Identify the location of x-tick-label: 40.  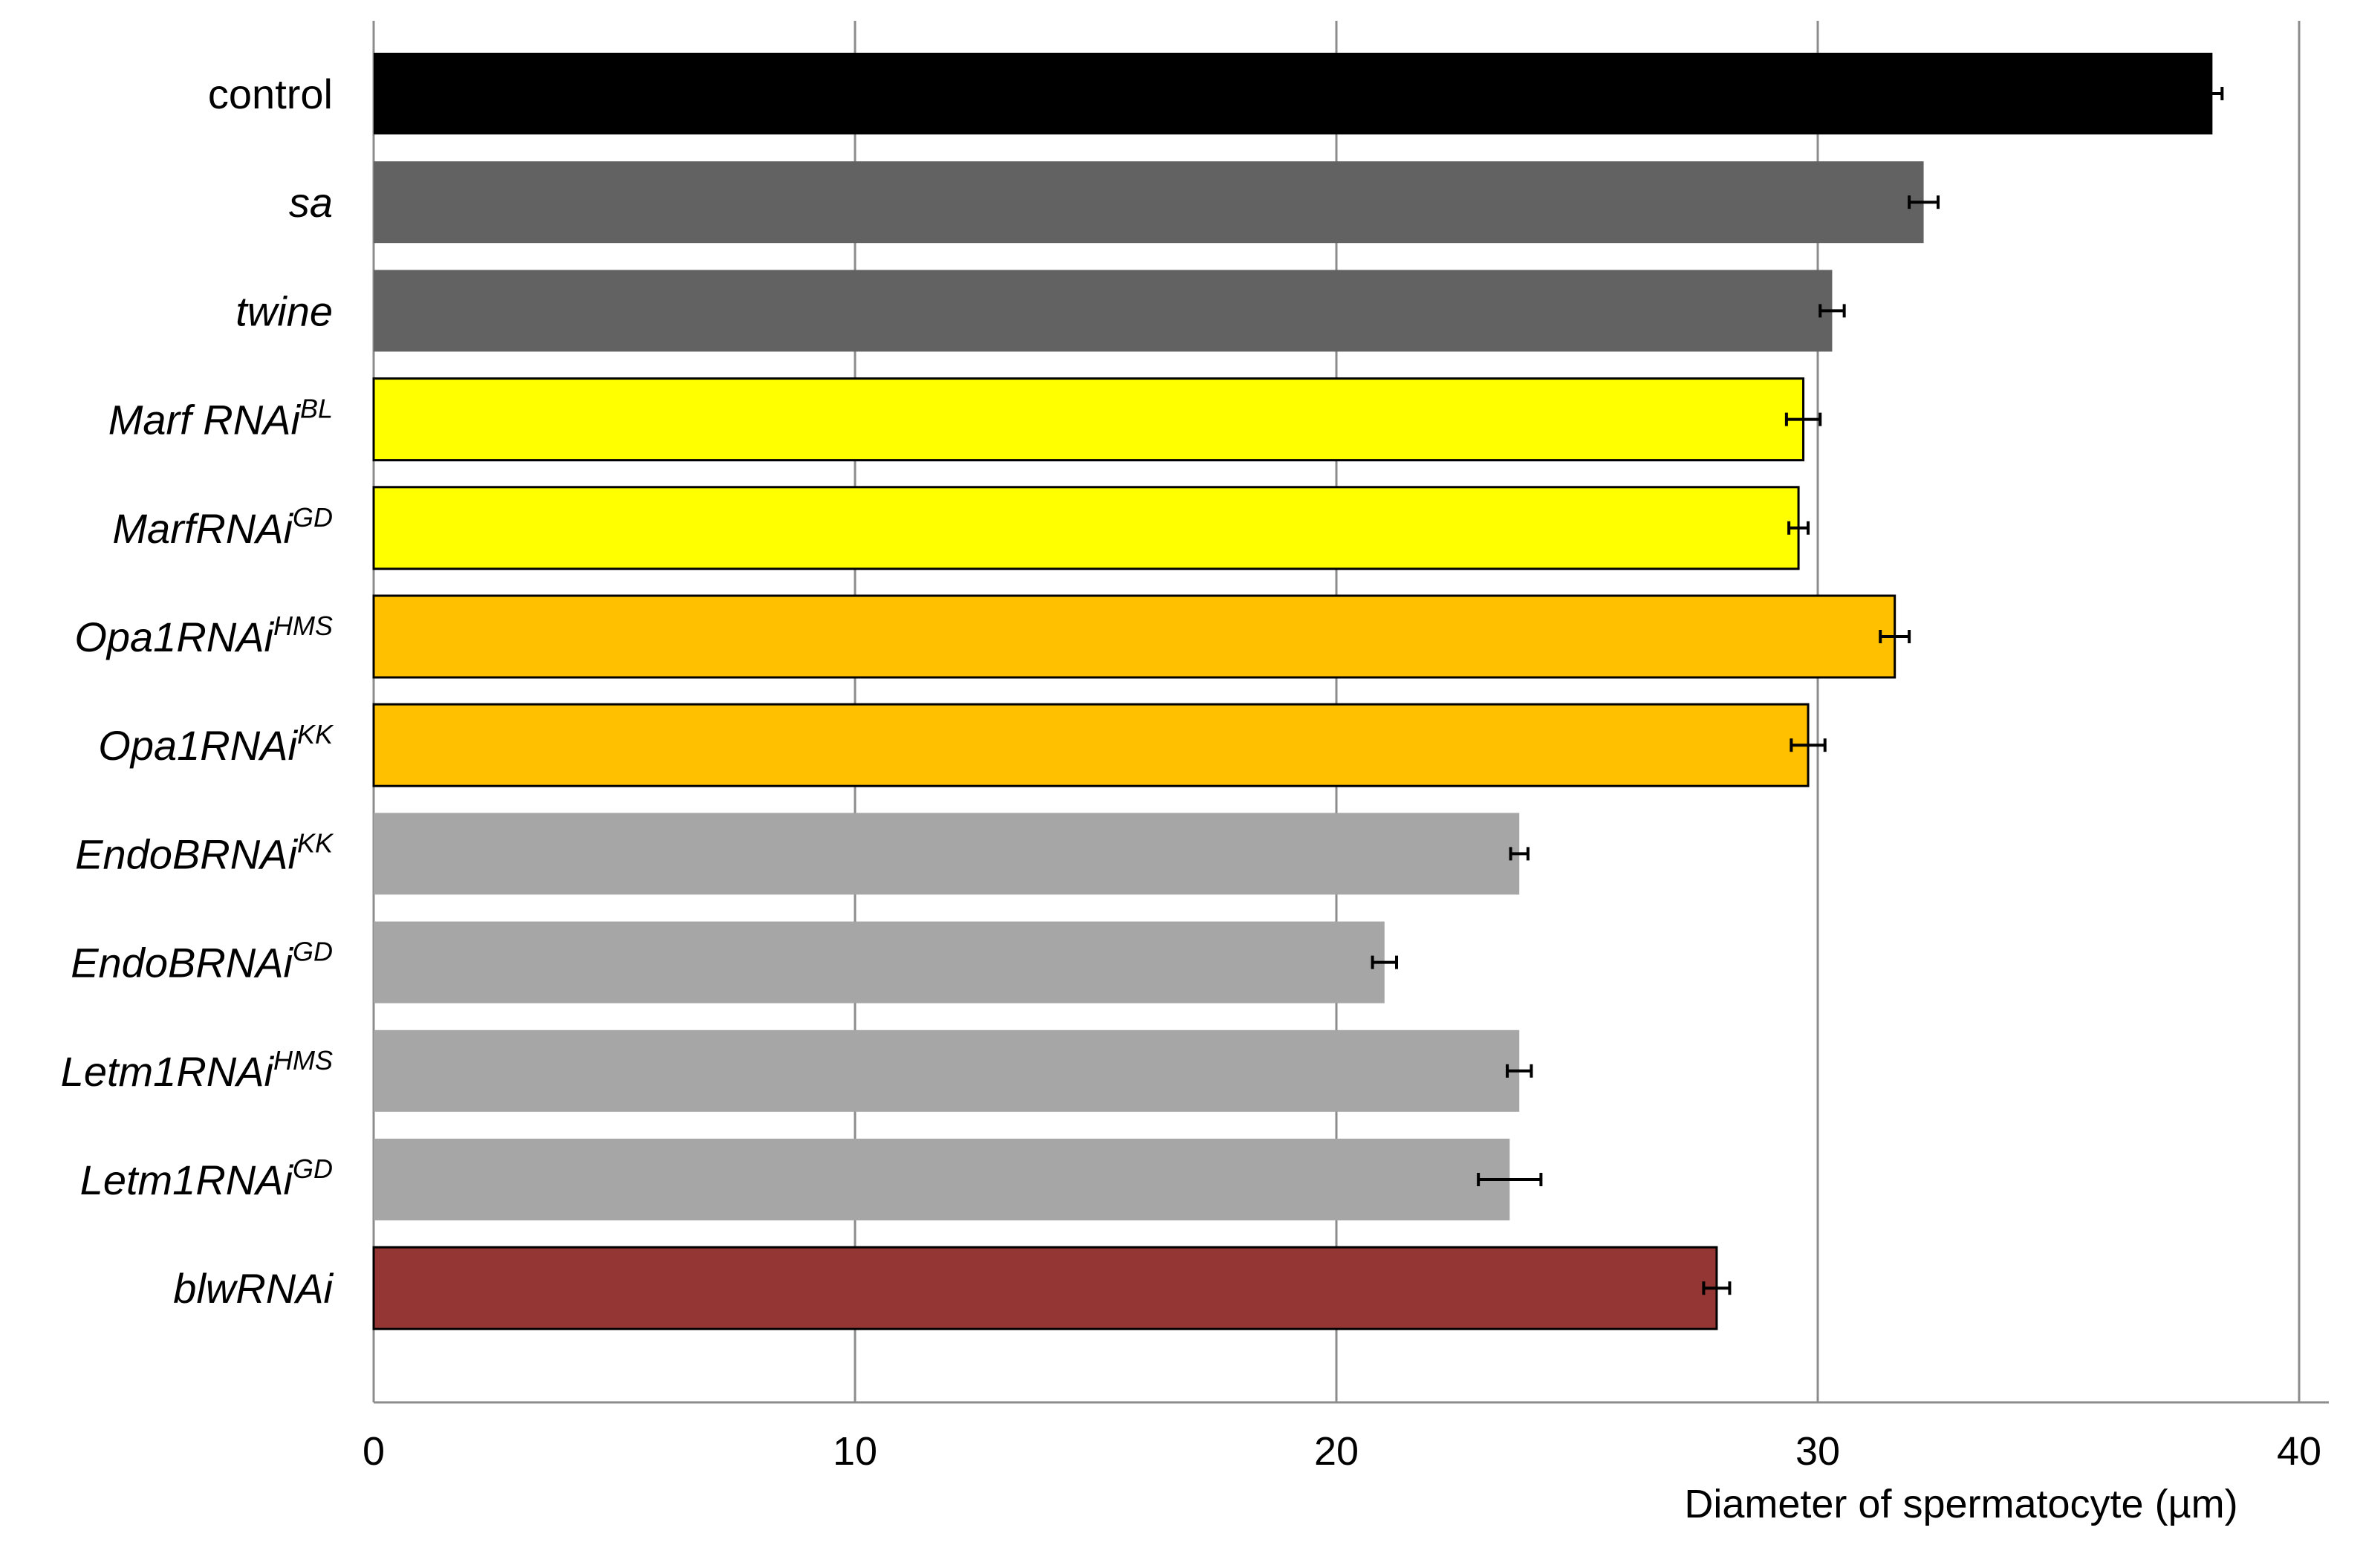
(2299, 1452).